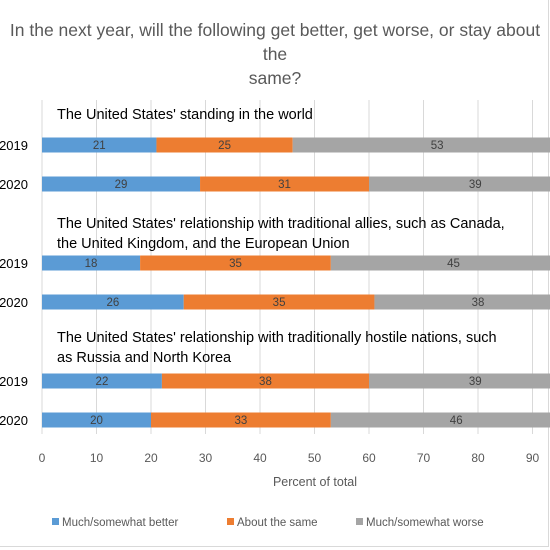 The image size is (550, 550). I want to click on bar-3-2019-worse, so click(459, 381).